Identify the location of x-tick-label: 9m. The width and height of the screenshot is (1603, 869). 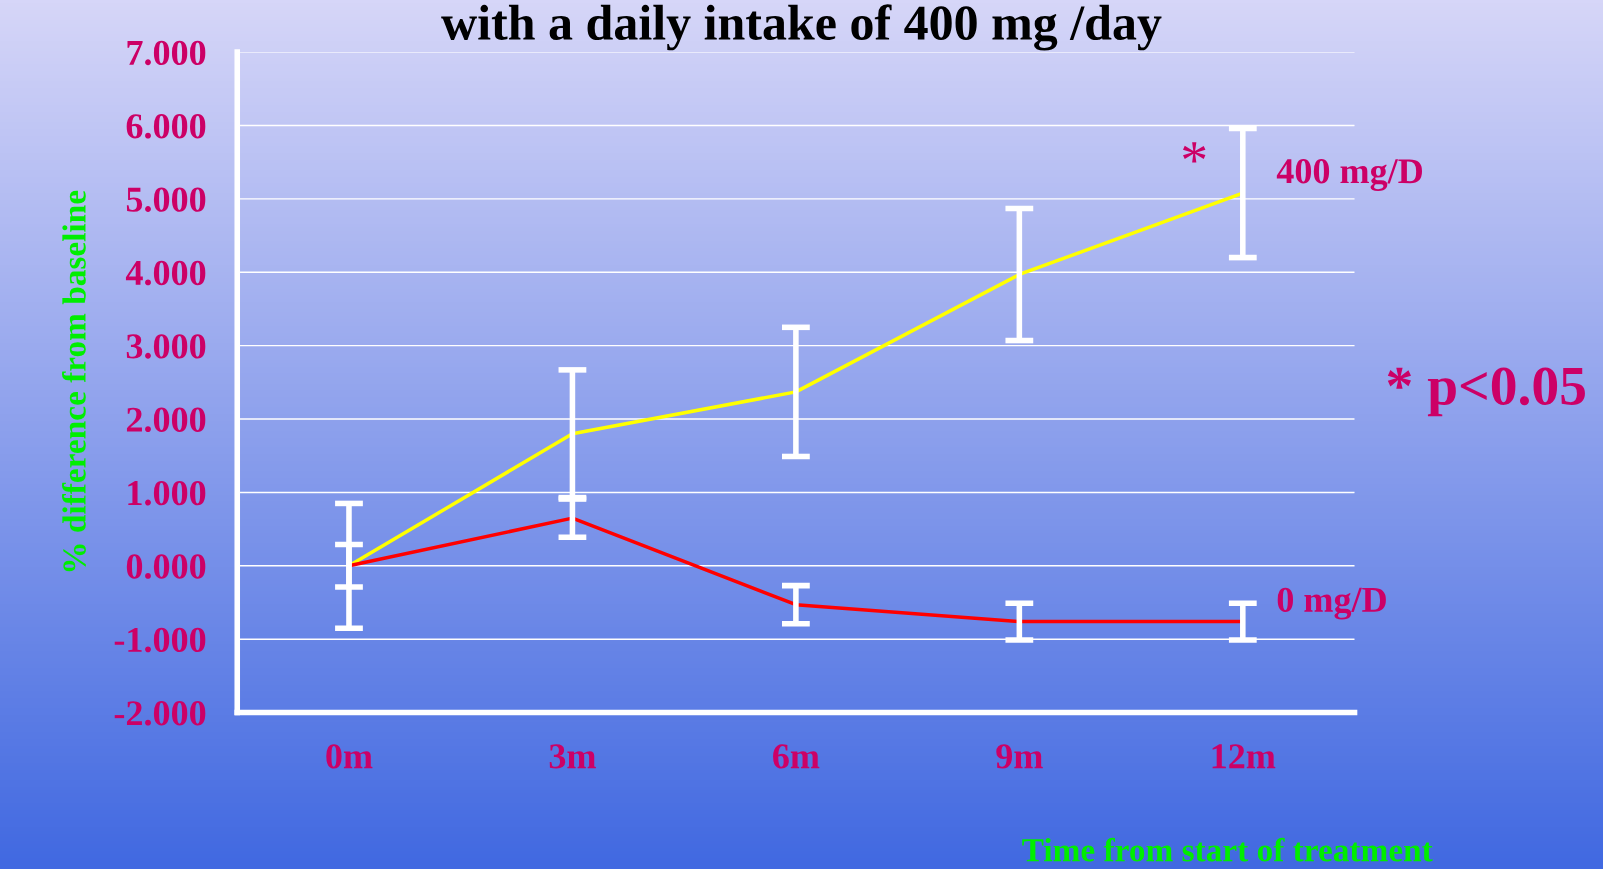
(1019, 756).